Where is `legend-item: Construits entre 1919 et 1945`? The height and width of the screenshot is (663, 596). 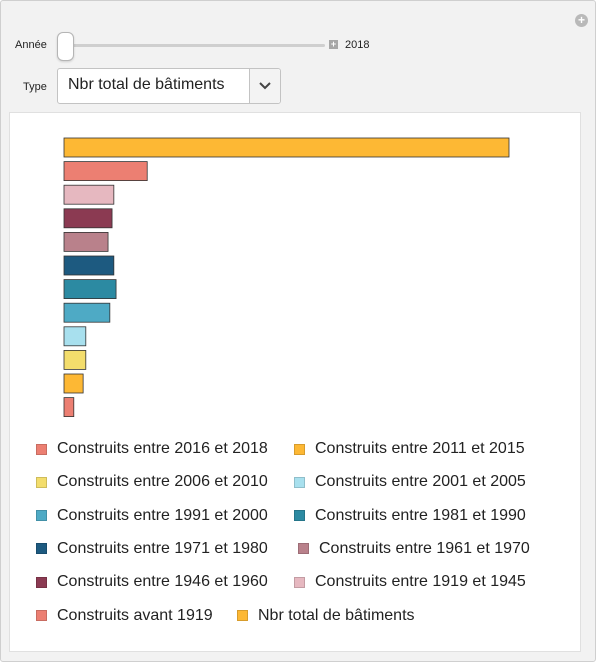 legend-item: Construits entre 1919 et 1945 is located at coordinates (410, 582).